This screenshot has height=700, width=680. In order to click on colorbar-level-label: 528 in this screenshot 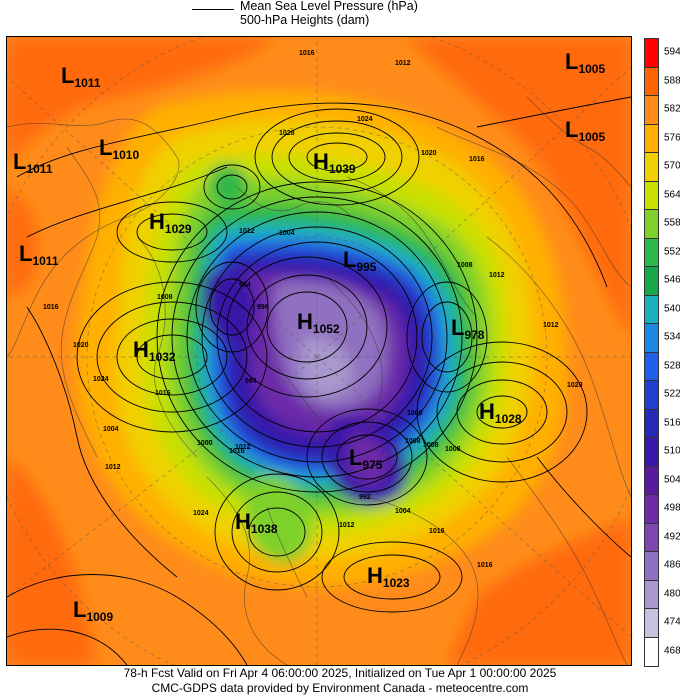, I will do `click(672, 366)`.